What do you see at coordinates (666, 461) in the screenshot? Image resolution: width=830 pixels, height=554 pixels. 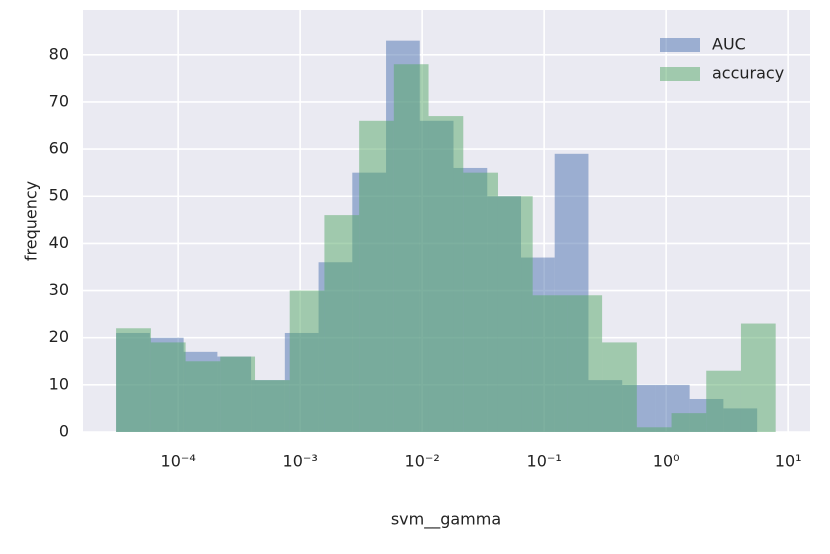 I see `x-tick-label: 10⁰` at bounding box center [666, 461].